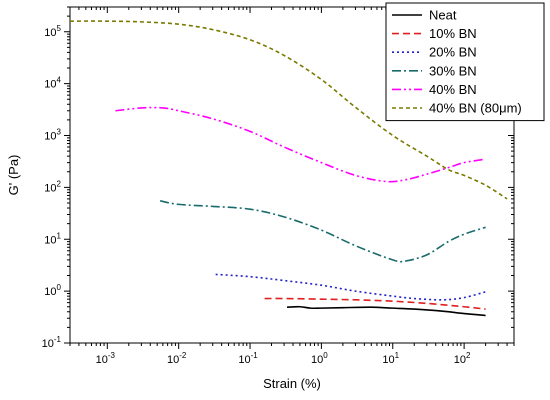  Describe the element at coordinates (443, 15) in the screenshot. I see `legend-label-0: Neat` at that location.